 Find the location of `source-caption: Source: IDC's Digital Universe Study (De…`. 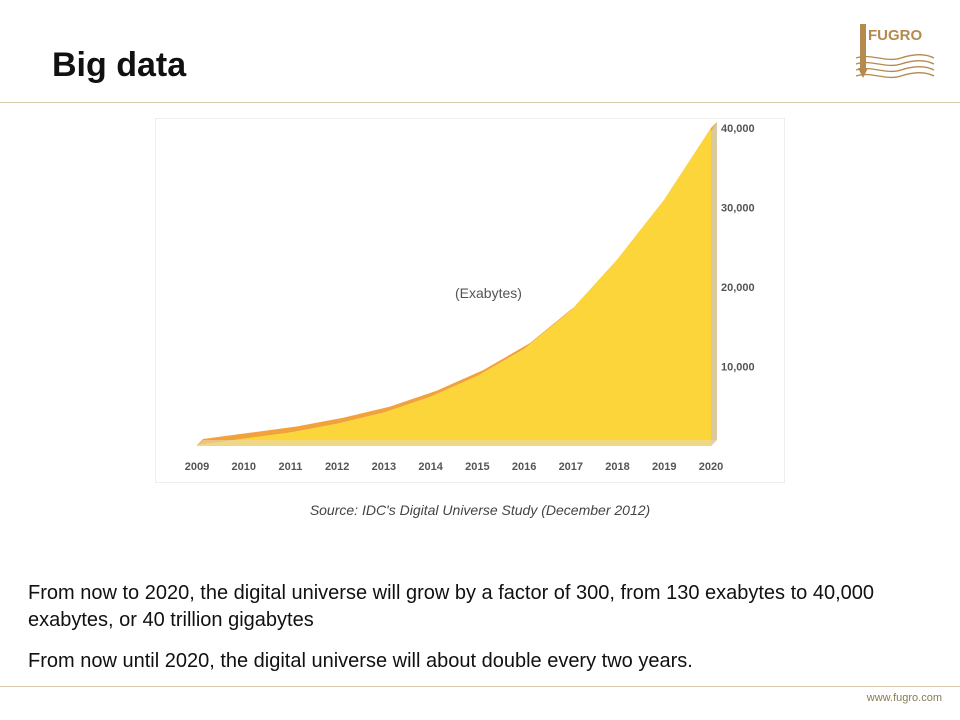

source-caption: Source: IDC's Digital Universe Study (De… is located at coordinates (480, 510).